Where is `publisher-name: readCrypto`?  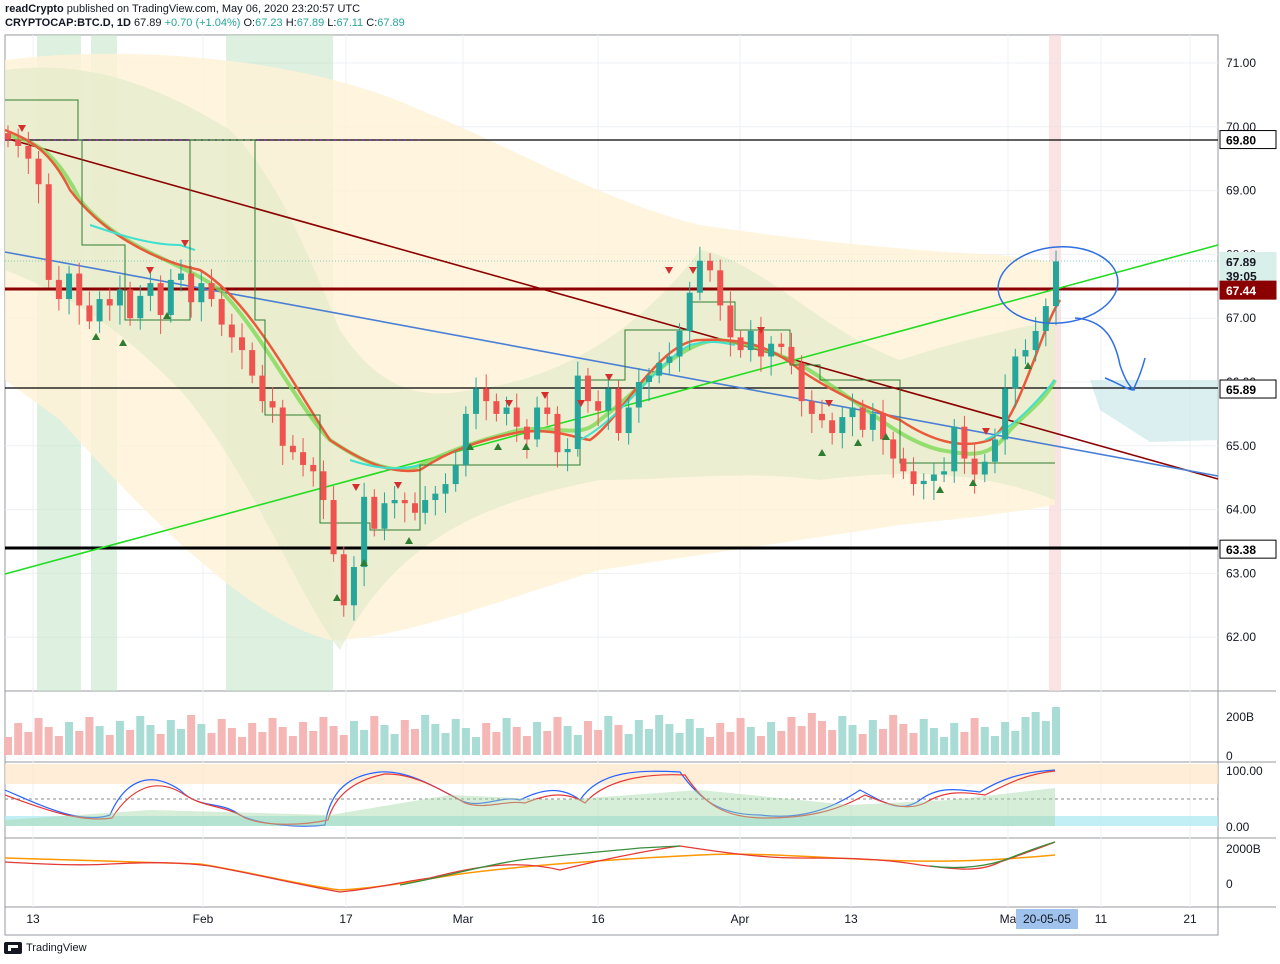 publisher-name: readCrypto is located at coordinates (34, 9).